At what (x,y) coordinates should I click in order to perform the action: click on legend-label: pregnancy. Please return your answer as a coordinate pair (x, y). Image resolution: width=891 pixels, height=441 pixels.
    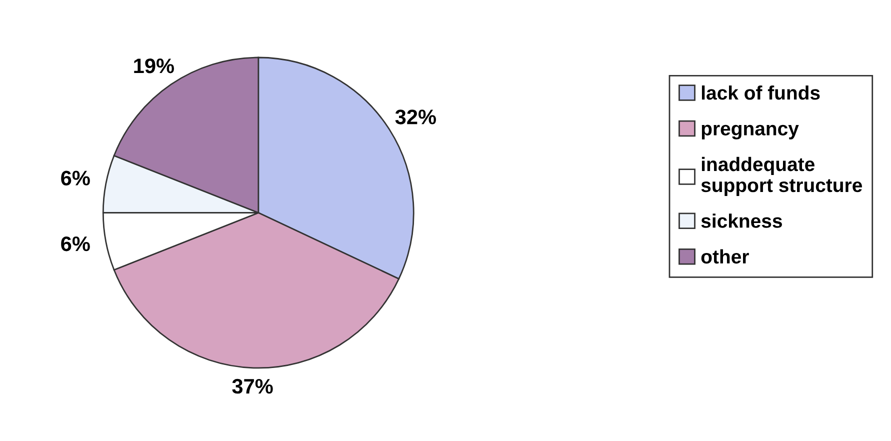
    Looking at the image, I should click on (750, 132).